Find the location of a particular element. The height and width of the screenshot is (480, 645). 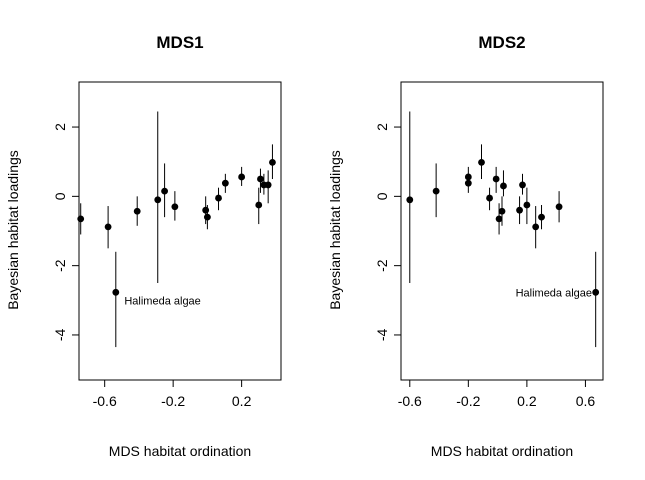

chart-title: MDS1 is located at coordinates (179, 42).